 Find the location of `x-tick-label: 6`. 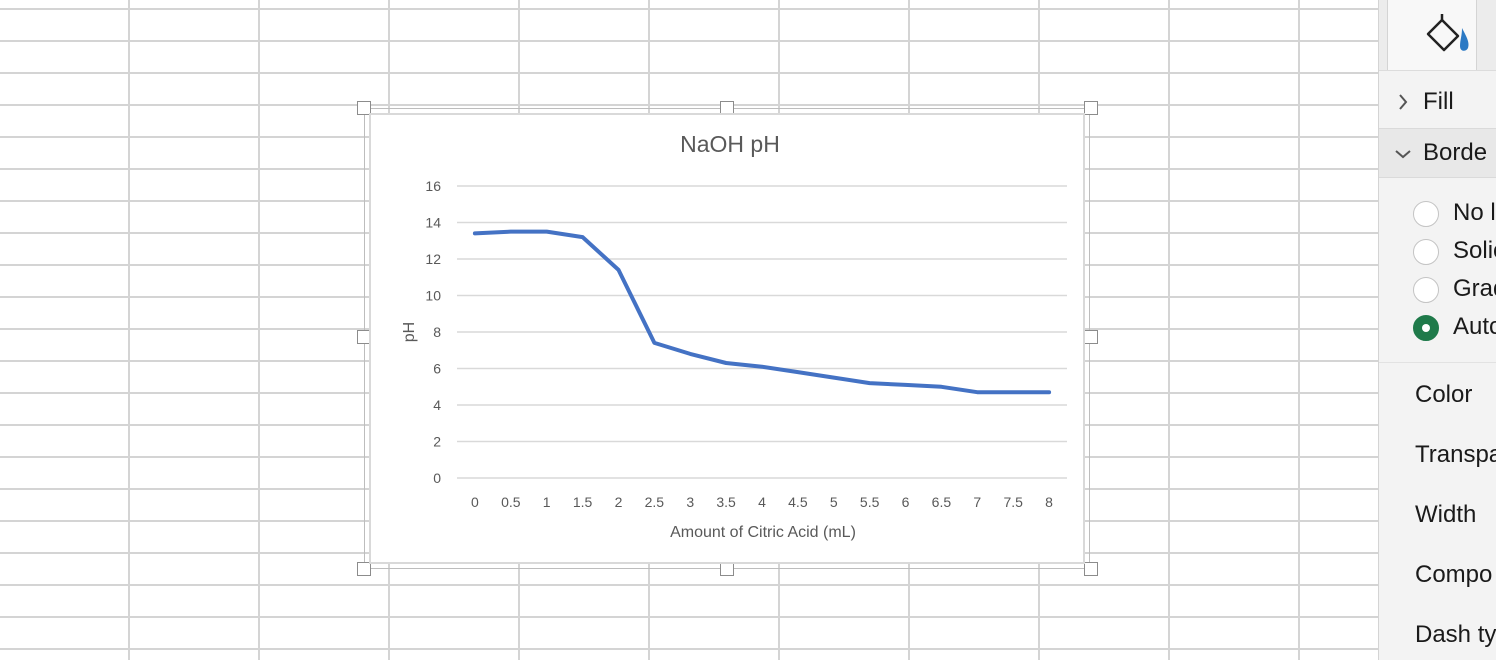

x-tick-label: 6 is located at coordinates (906, 502).